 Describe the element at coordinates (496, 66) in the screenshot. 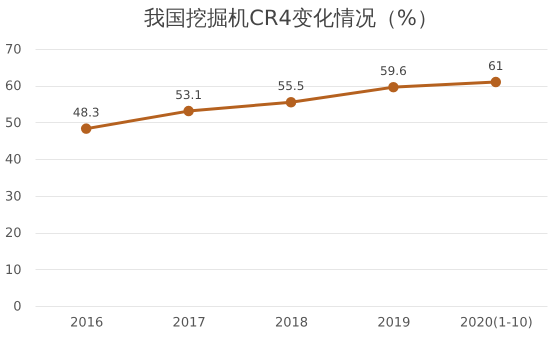

I see `data-label: 61` at that location.